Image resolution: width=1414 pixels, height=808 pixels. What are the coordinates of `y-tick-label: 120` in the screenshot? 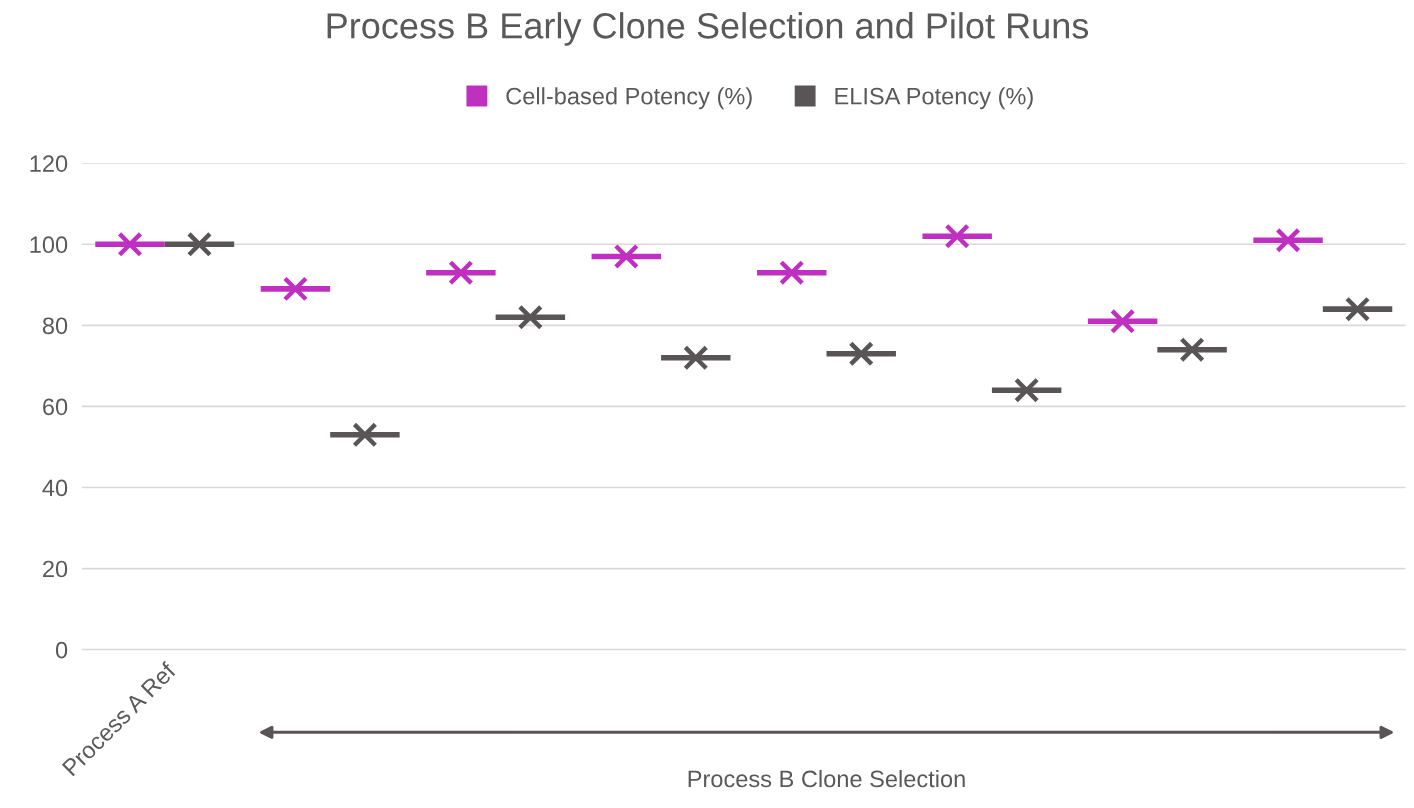 It's located at (49, 163).